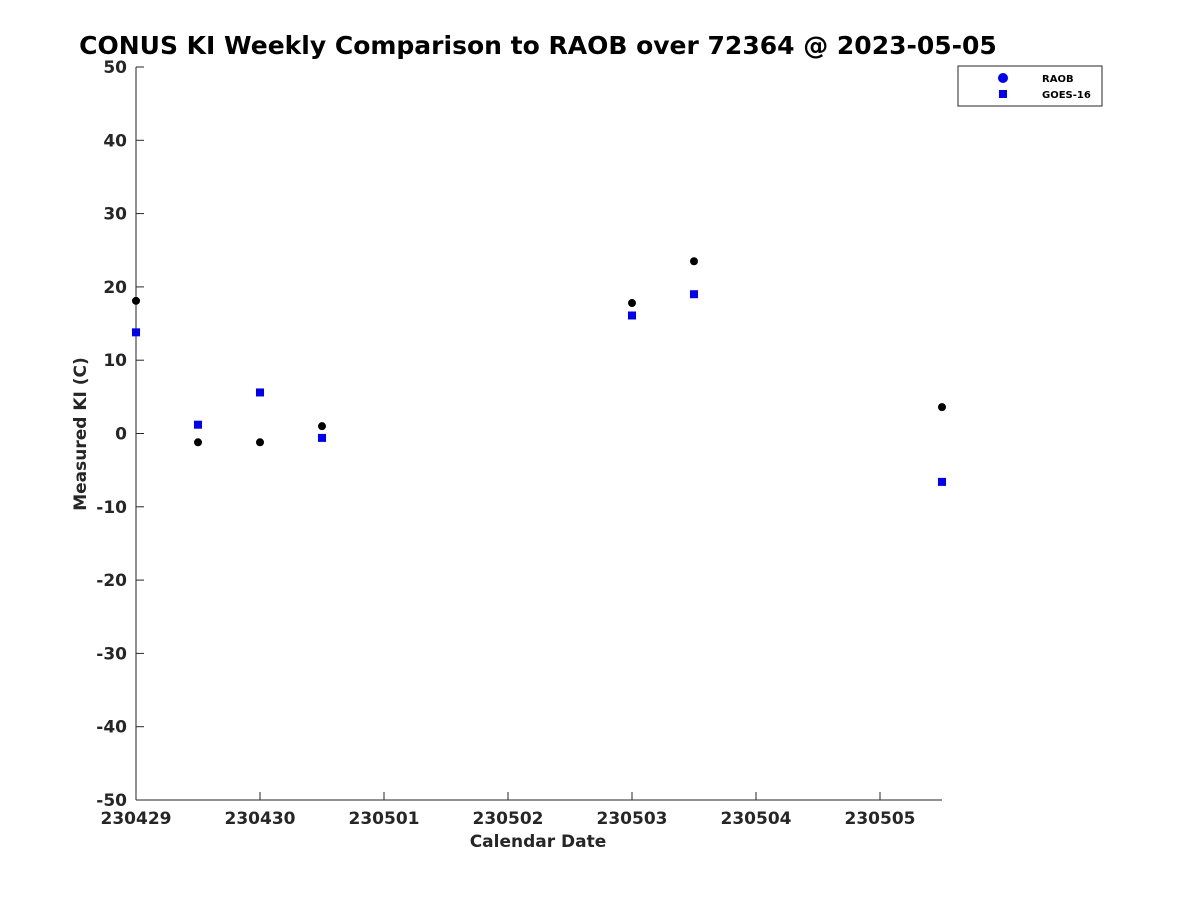 The width and height of the screenshot is (1200, 900). What do you see at coordinates (1066, 95) in the screenshot?
I see `legend-label-goes-16: GOES-16` at bounding box center [1066, 95].